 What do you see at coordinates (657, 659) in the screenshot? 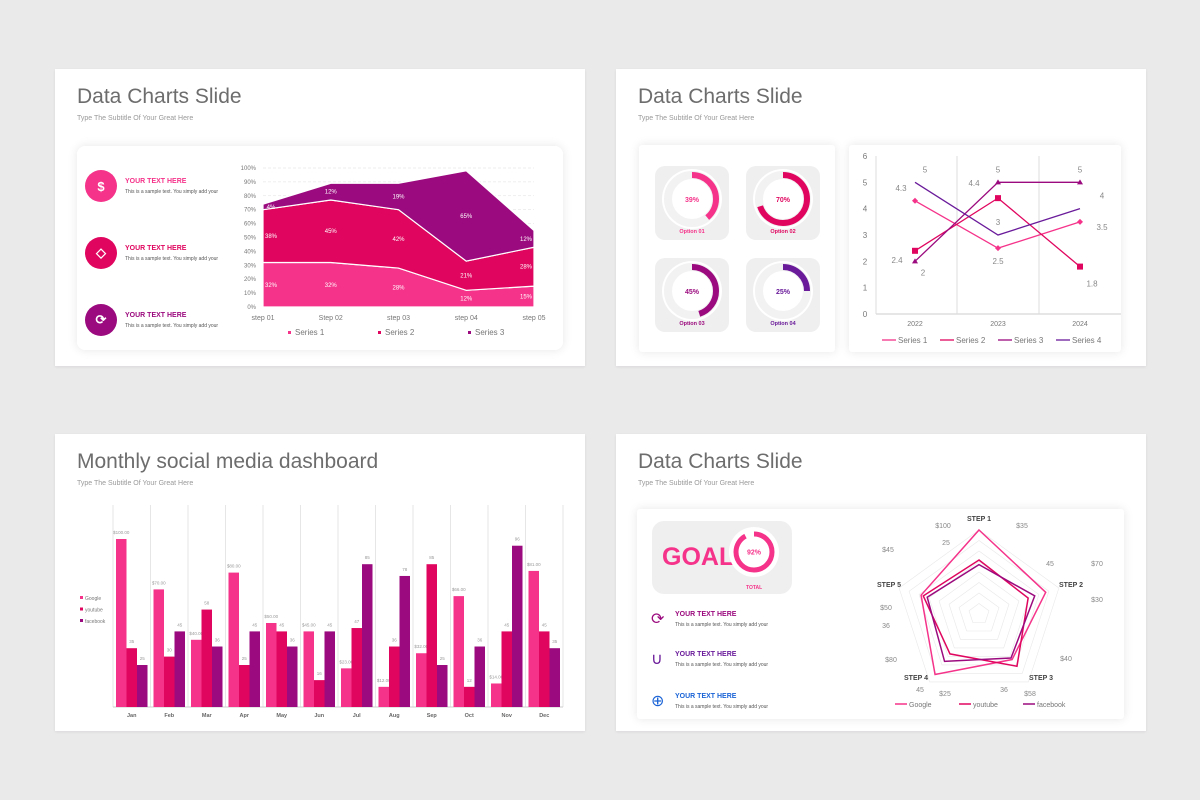
I see `magnet-icon: ∪` at bounding box center [657, 659].